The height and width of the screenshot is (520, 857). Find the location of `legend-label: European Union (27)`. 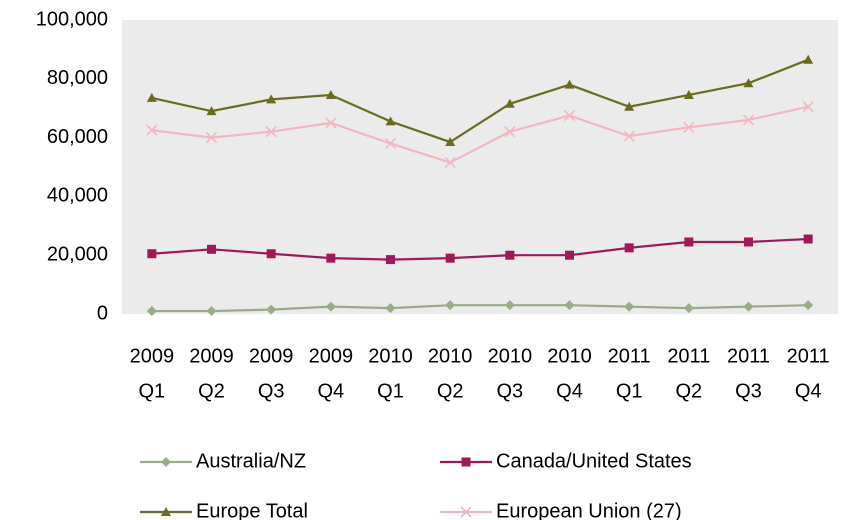

legend-label: European Union (27) is located at coordinates (589, 510).